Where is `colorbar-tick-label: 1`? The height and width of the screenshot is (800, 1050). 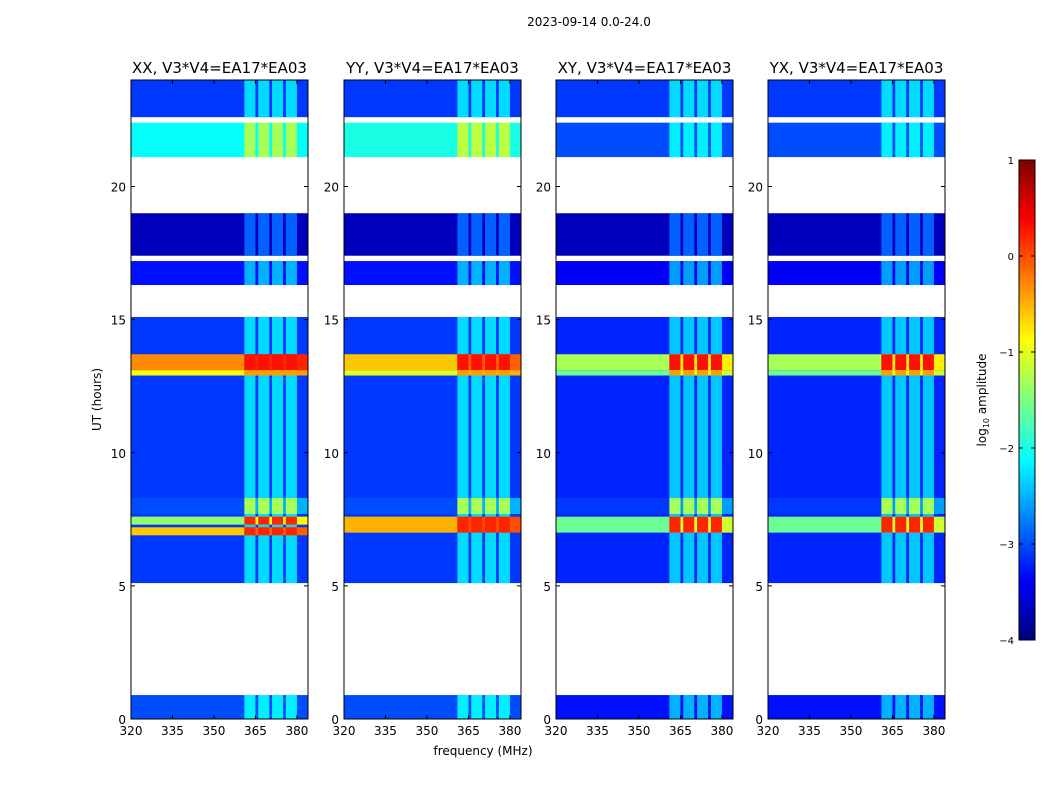
colorbar-tick-label: 1 is located at coordinates (1011, 161).